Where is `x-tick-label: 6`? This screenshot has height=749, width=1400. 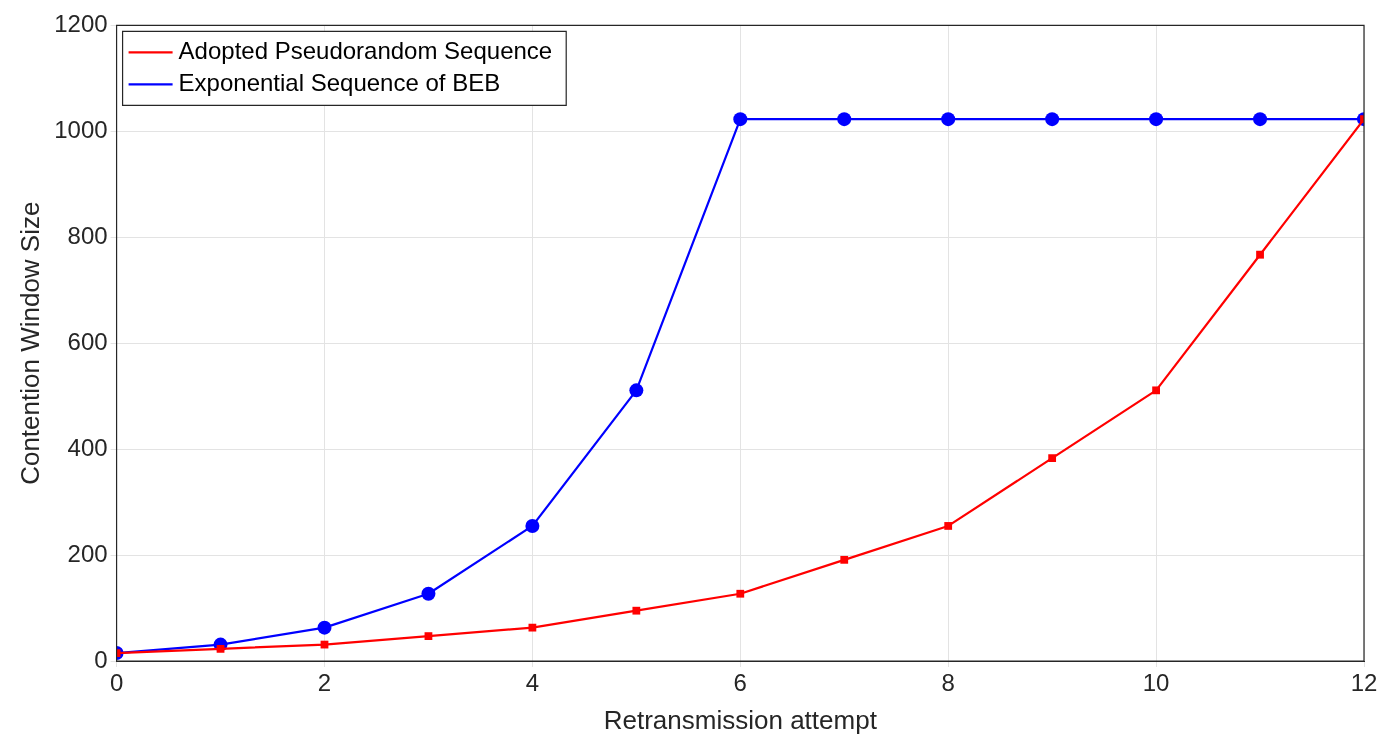 x-tick-label: 6 is located at coordinates (740, 683).